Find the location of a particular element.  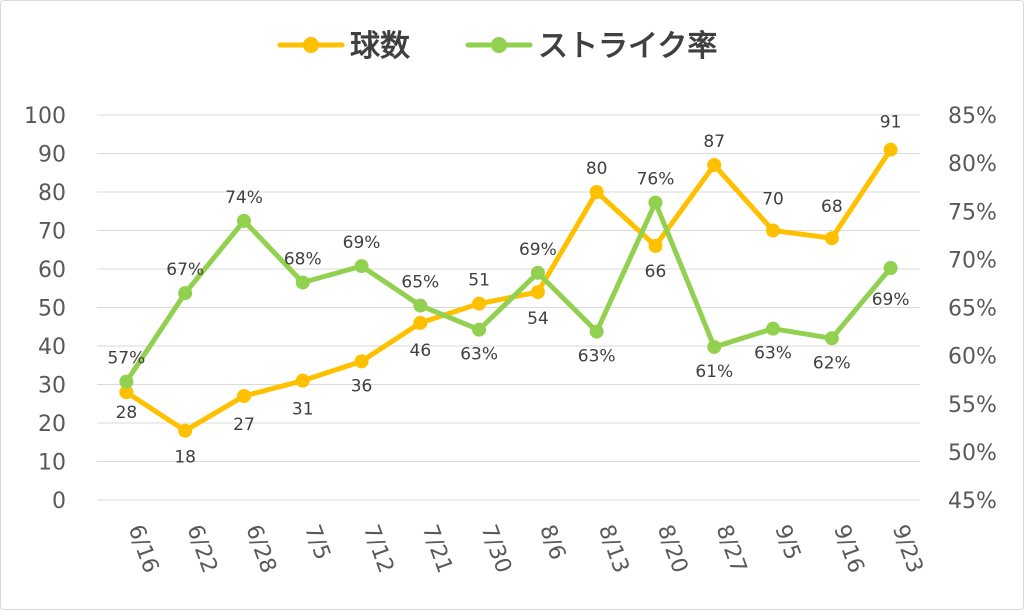

right-tick-label: 60% is located at coordinates (972, 357).